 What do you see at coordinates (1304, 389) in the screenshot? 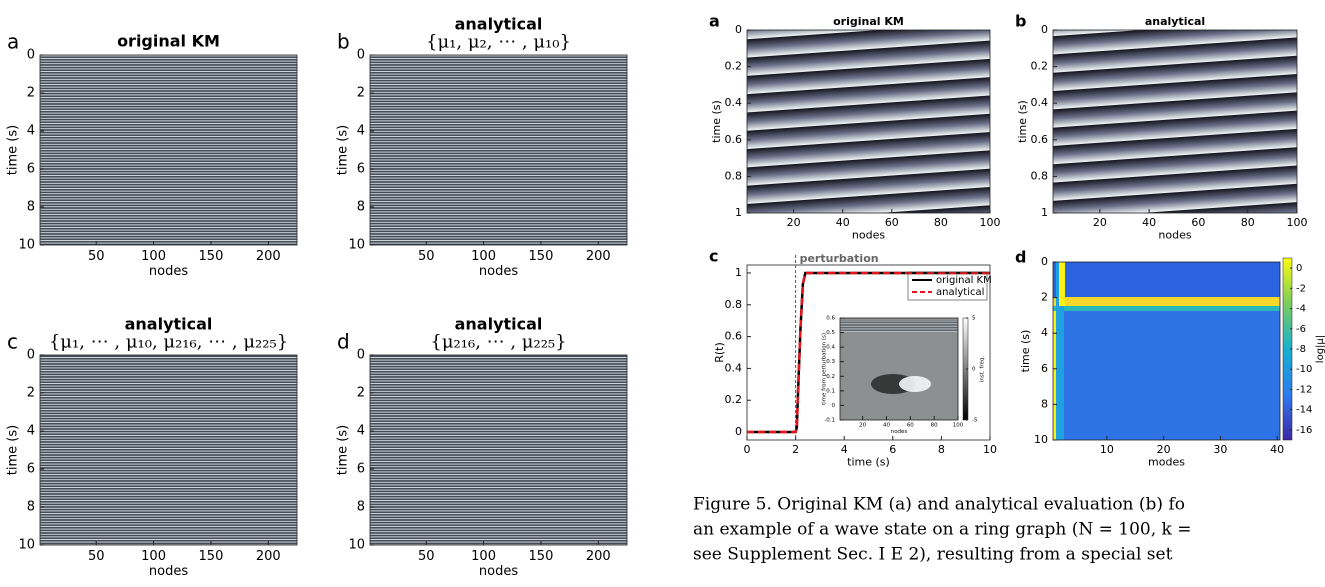
I see `colorbar-tick-label: -12` at bounding box center [1304, 389].